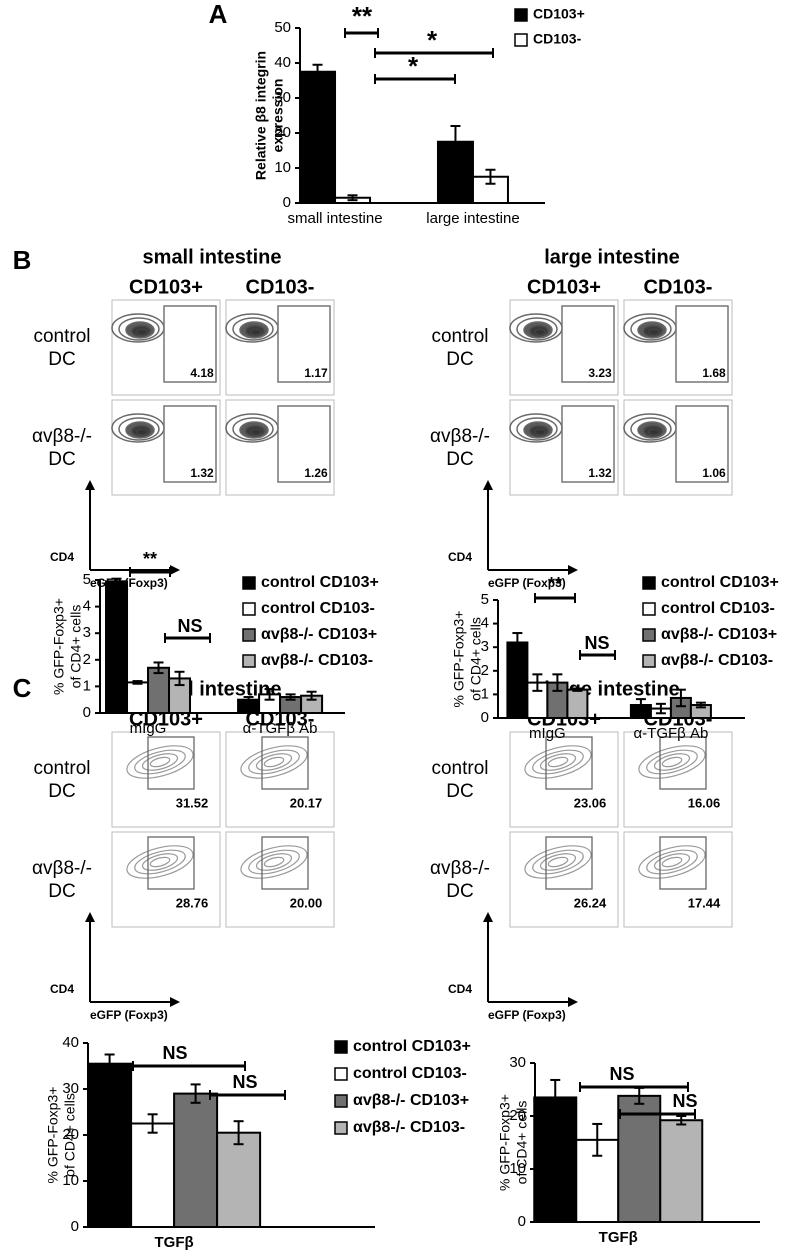 The width and height of the screenshot is (800, 1259). Describe the element at coordinates (22, 260) in the screenshot. I see `panel-label: B` at that location.